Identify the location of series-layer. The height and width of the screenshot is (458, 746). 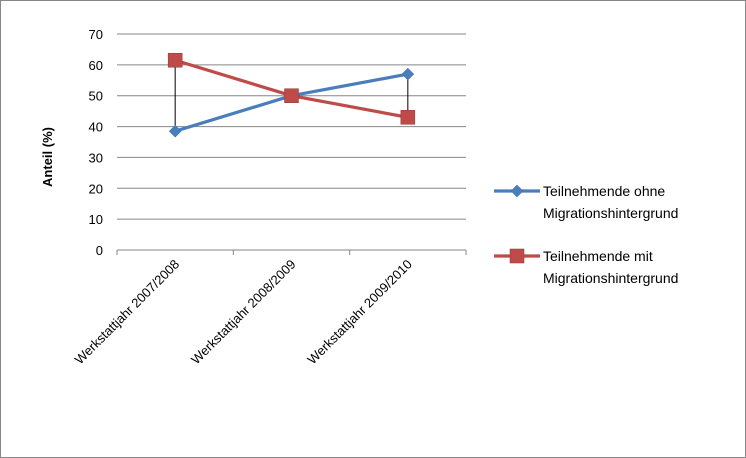
(291, 95).